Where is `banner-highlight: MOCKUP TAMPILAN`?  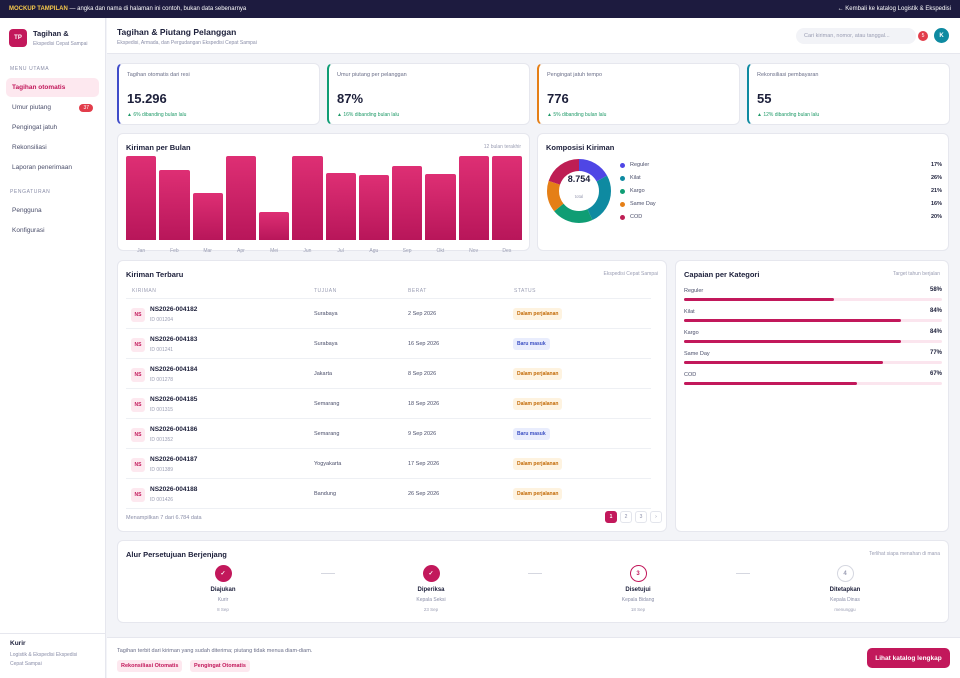 banner-highlight: MOCKUP TAMPILAN is located at coordinates (38, 9).